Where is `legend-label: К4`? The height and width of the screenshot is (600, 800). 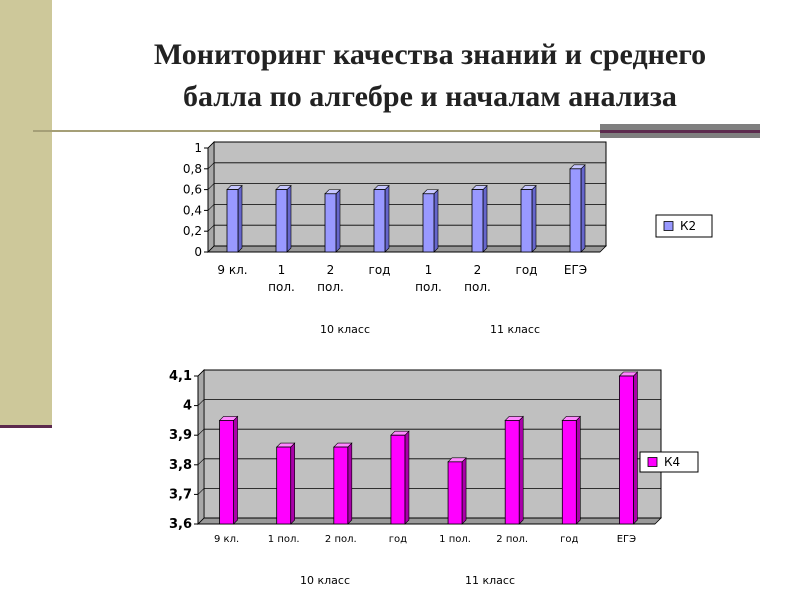
legend-label: К4 is located at coordinates (672, 462).